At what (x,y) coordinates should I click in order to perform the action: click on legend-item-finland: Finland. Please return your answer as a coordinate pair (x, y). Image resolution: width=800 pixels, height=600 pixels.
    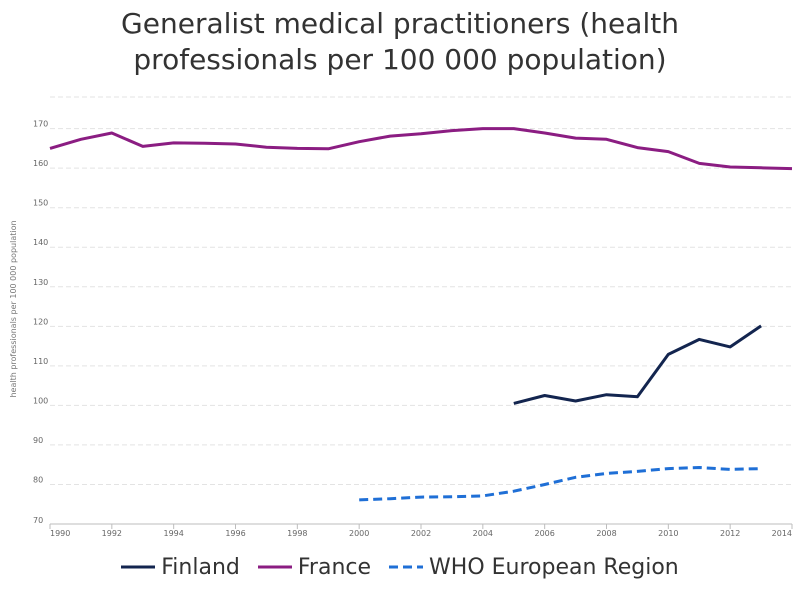
    Looking at the image, I should click on (180, 567).